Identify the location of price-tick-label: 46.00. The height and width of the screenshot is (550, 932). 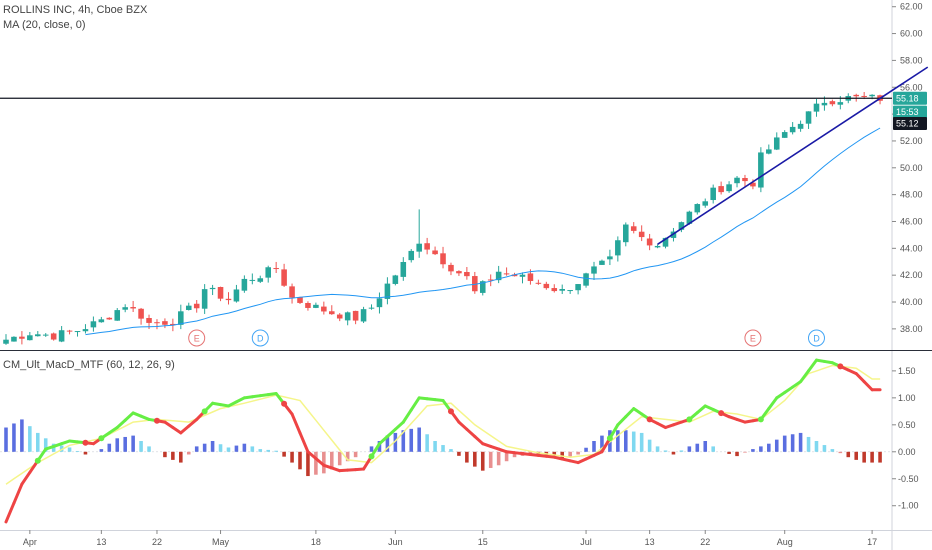
(911, 221).